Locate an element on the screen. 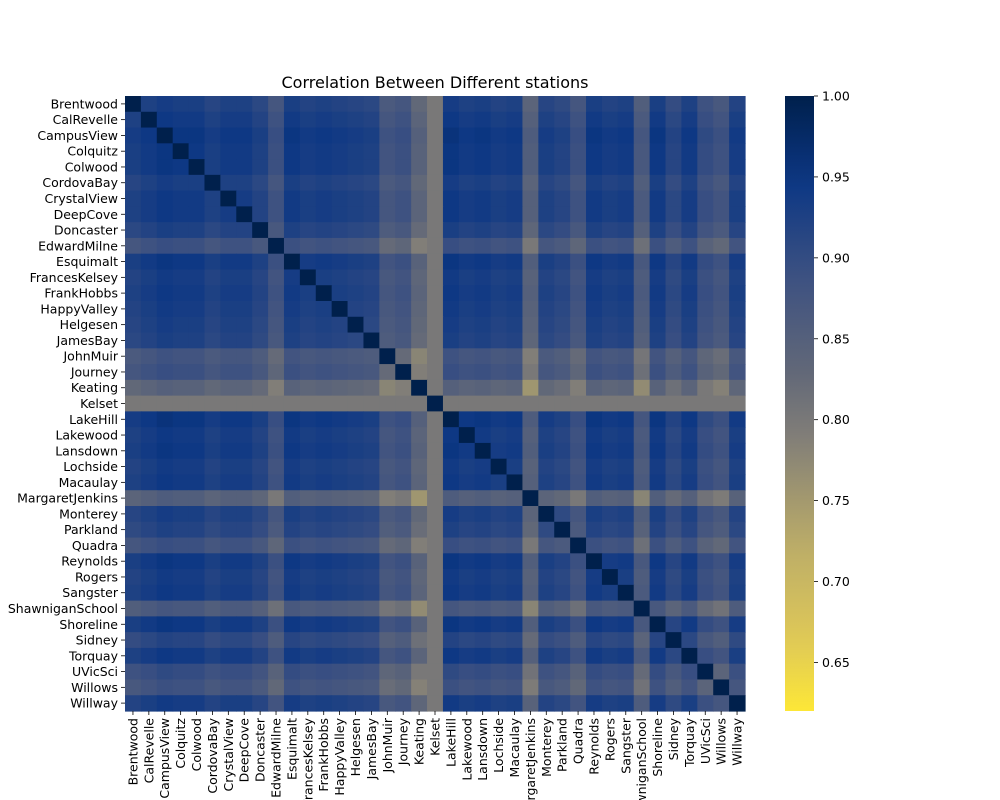  y-tick-label: Reynolds is located at coordinates (89, 561).